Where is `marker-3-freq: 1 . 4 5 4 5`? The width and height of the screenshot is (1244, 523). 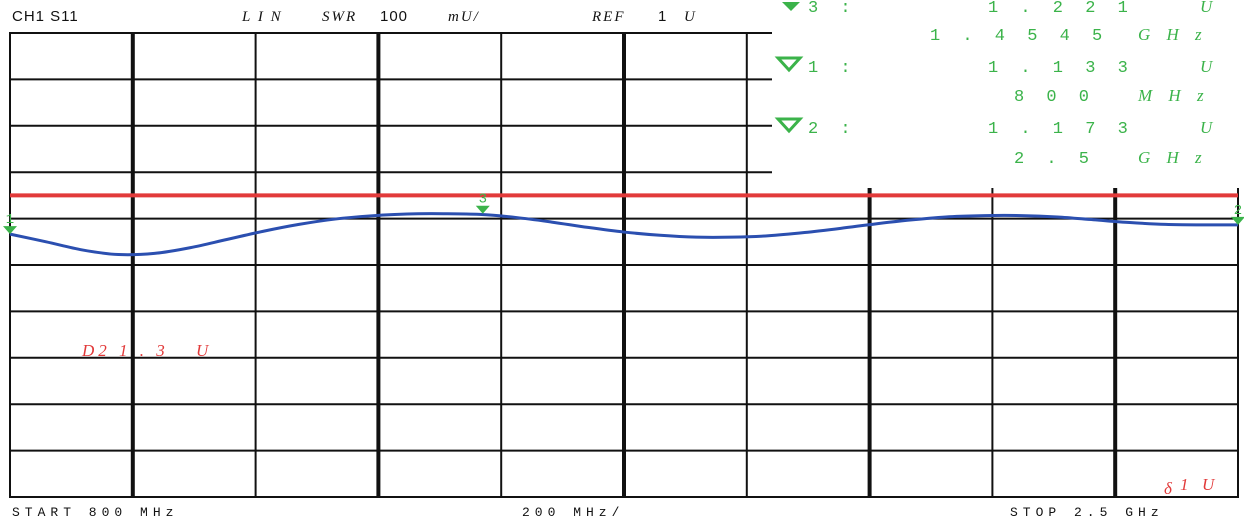 marker-3-freq: 1 . 4 5 4 5 is located at coordinates (1019, 36).